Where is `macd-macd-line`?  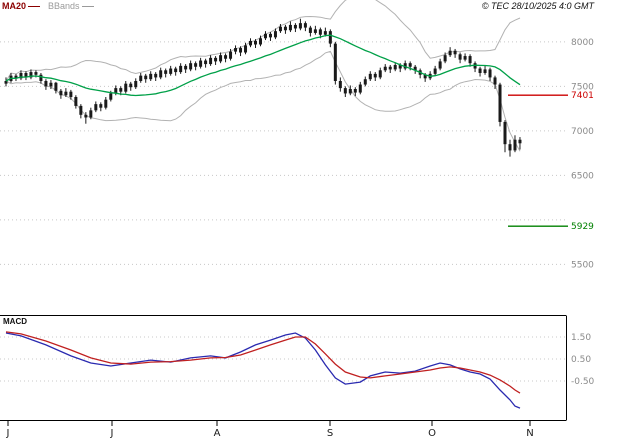
macd-macd-line is located at coordinates (263, 370).